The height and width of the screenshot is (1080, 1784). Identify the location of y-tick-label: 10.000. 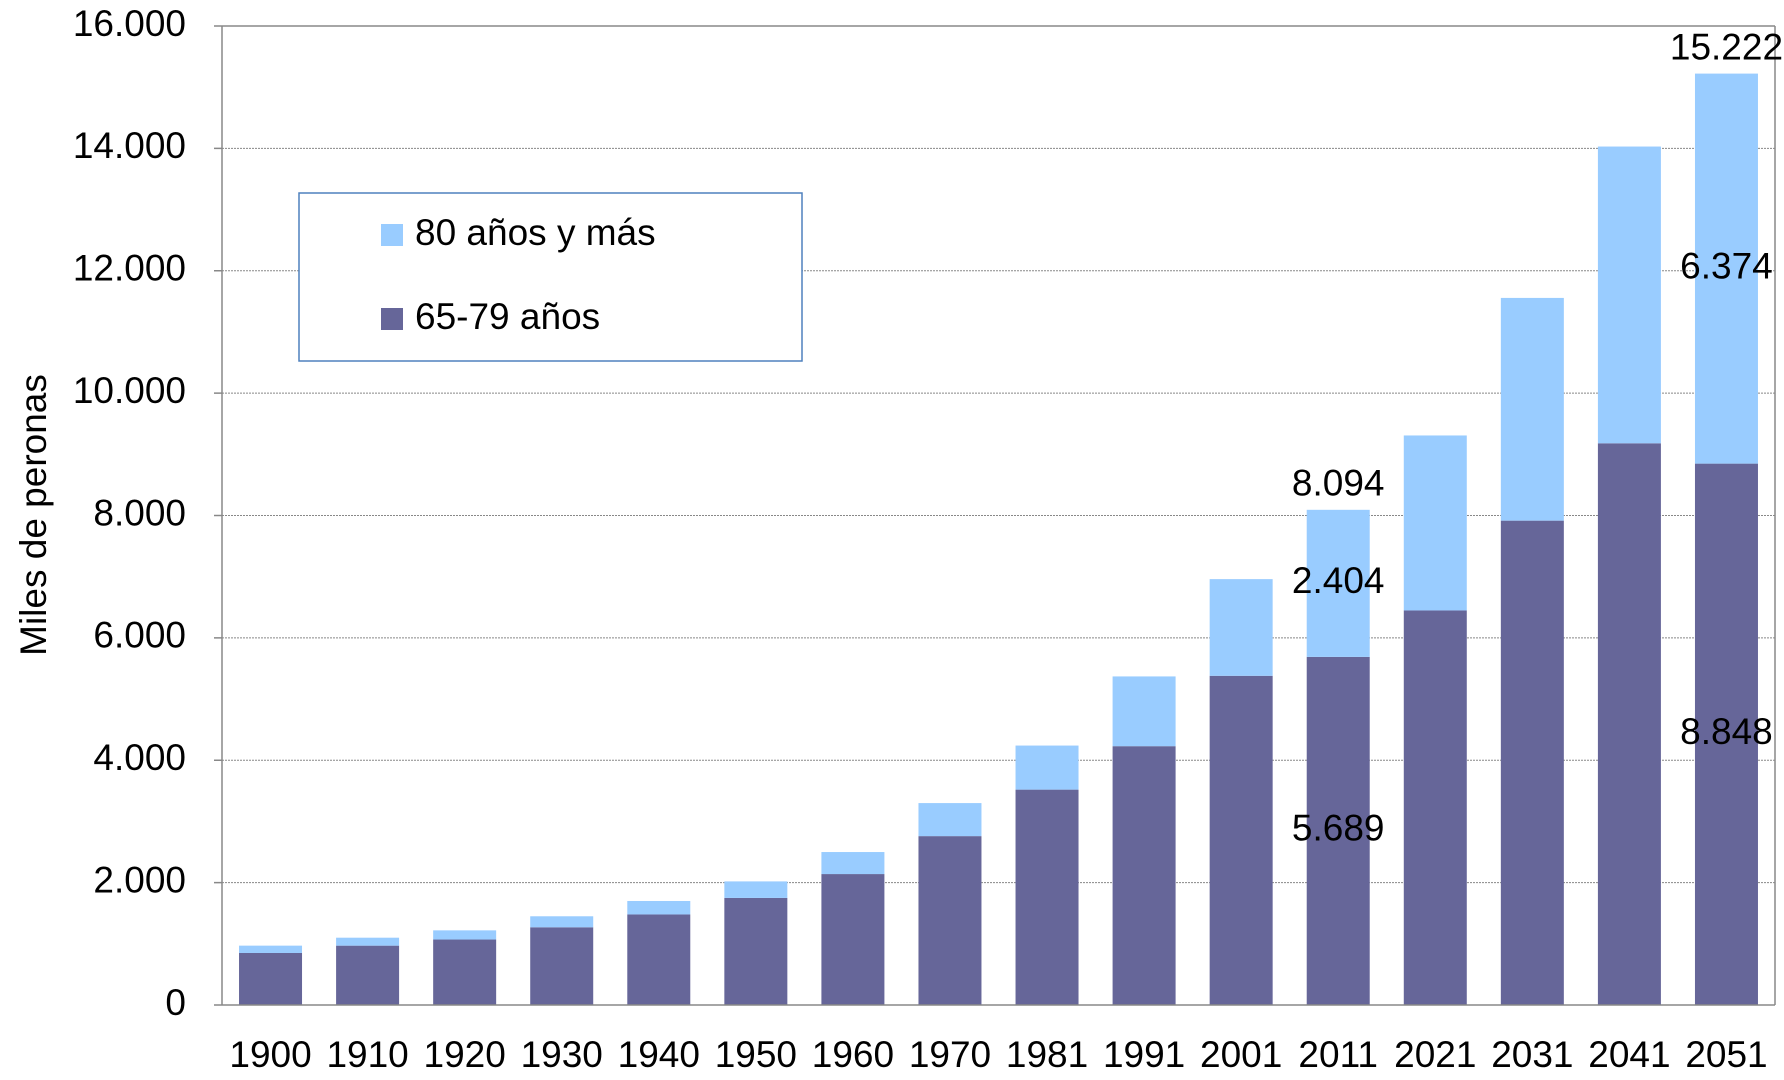
(129, 390).